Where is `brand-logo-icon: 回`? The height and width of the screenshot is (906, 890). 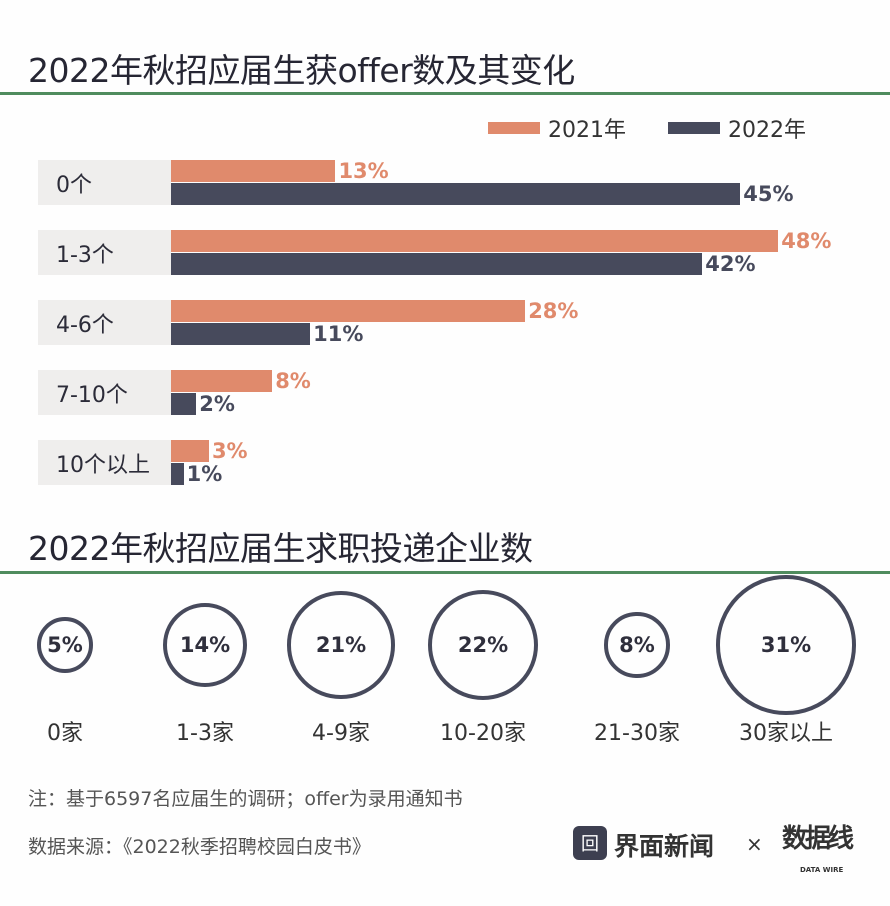
brand-logo-icon: 回 is located at coordinates (590, 843).